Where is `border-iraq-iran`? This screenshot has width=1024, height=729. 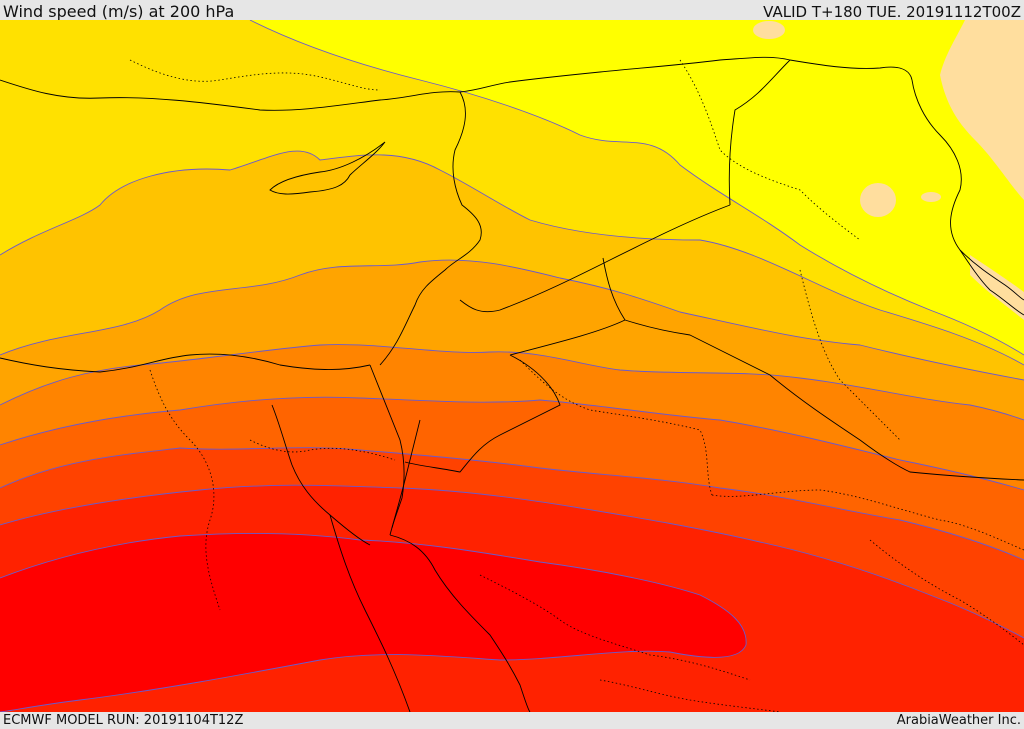 border-iraq-iran is located at coordinates (967, 197).